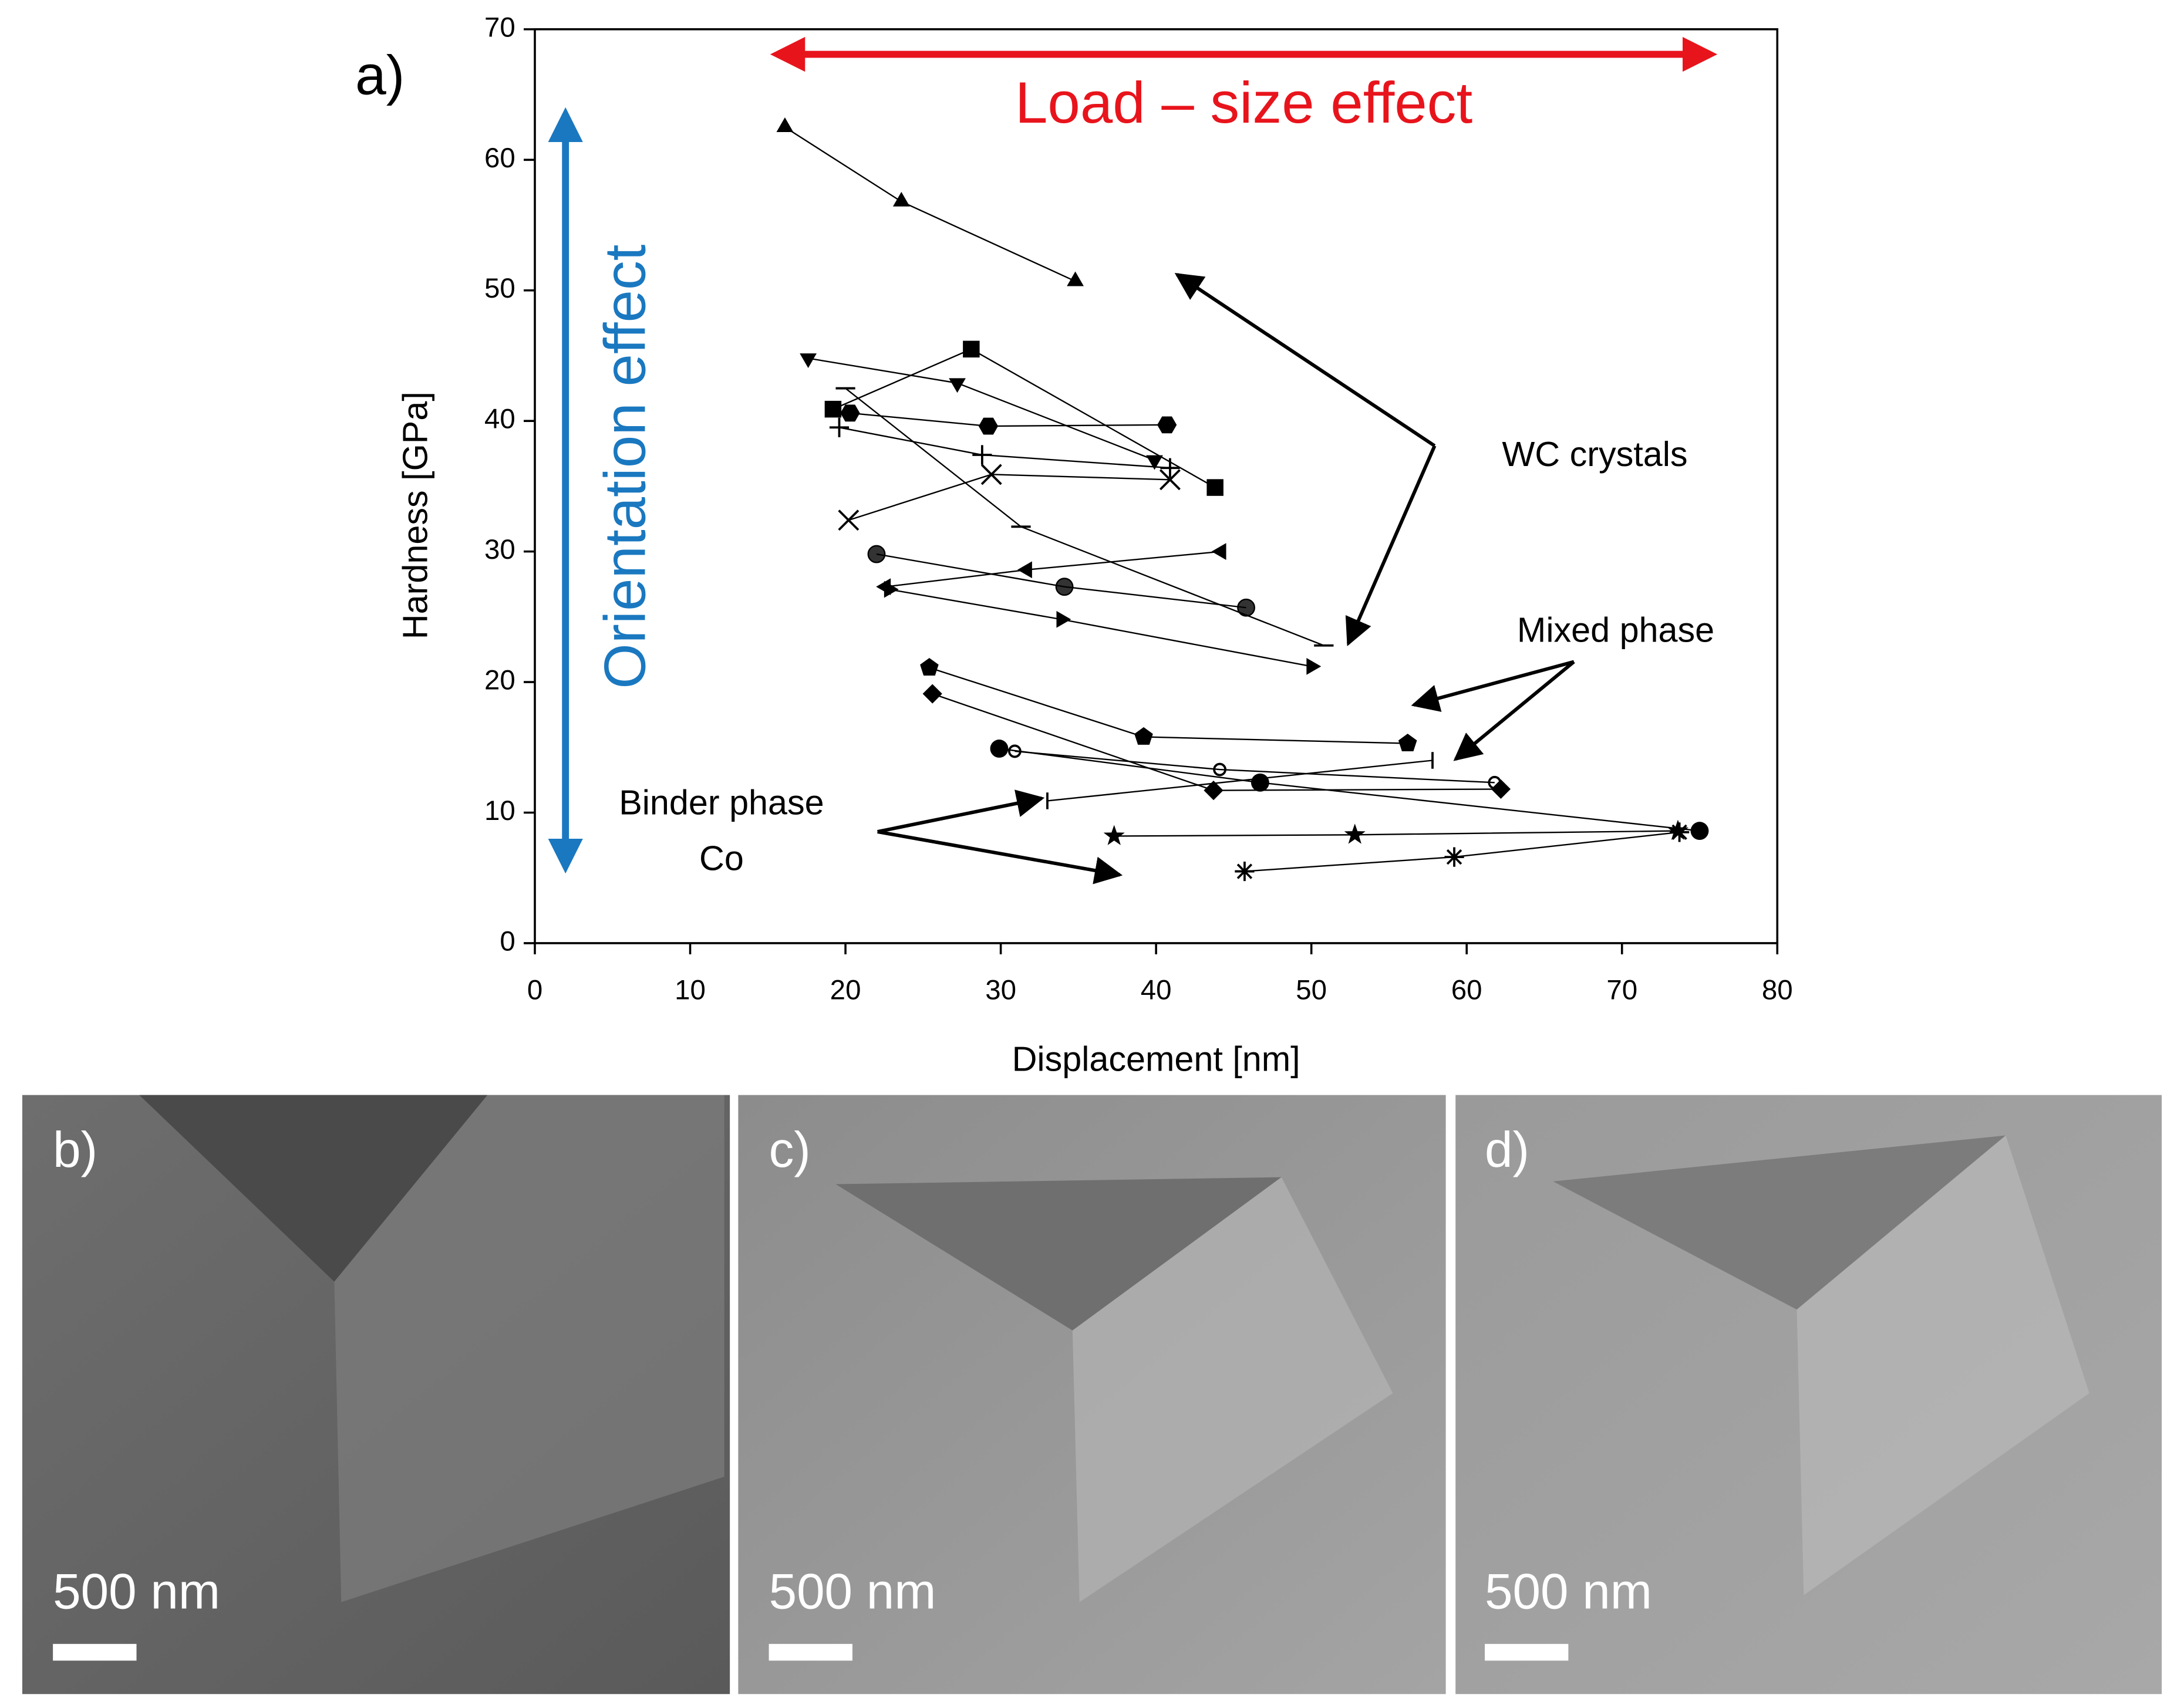 This screenshot has height=1708, width=2184. What do you see at coordinates (1156, 1058) in the screenshot?
I see `x-axis-label: Displacement [nm]` at bounding box center [1156, 1058].